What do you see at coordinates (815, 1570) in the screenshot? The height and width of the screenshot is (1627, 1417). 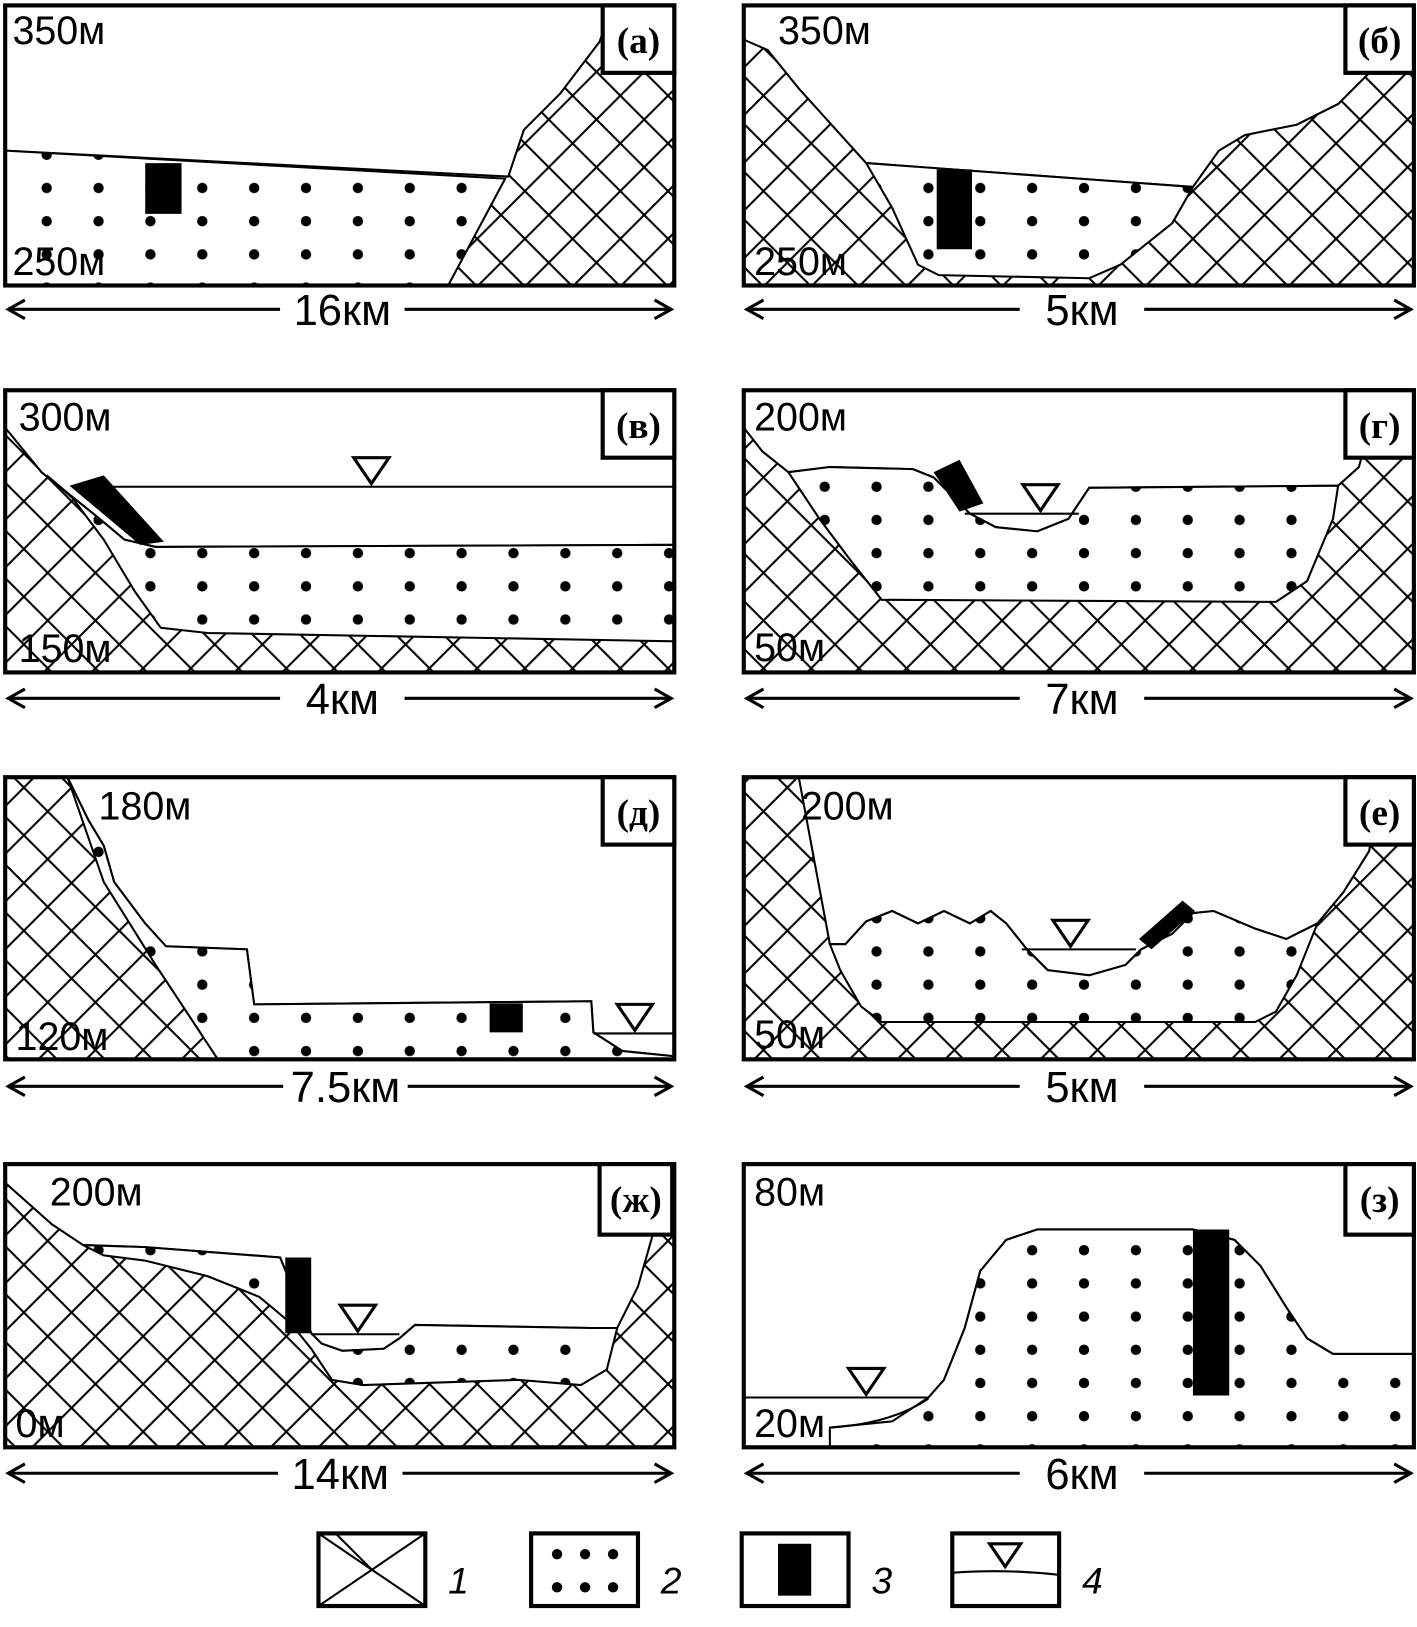 I see `legend-black-block: 3` at bounding box center [815, 1570].